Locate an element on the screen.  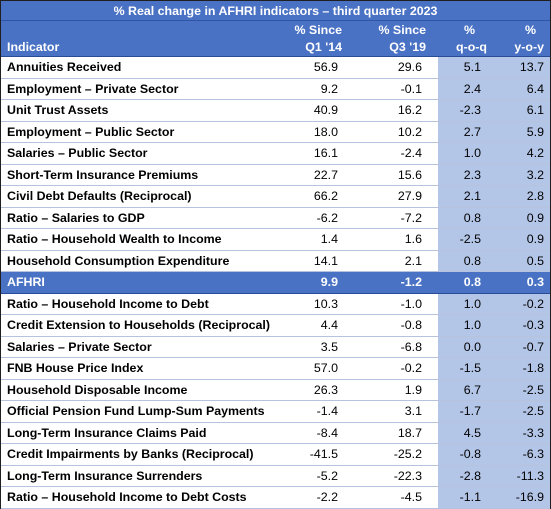
row-since-q3-19: -0.1 is located at coordinates (396, 89).